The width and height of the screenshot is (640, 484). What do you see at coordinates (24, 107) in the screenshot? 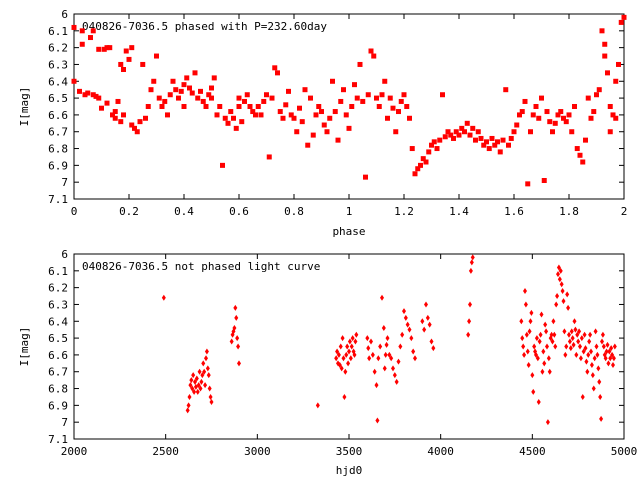
I see `phased-plot-y-axis-label: I[mag]` at bounding box center [24, 107].